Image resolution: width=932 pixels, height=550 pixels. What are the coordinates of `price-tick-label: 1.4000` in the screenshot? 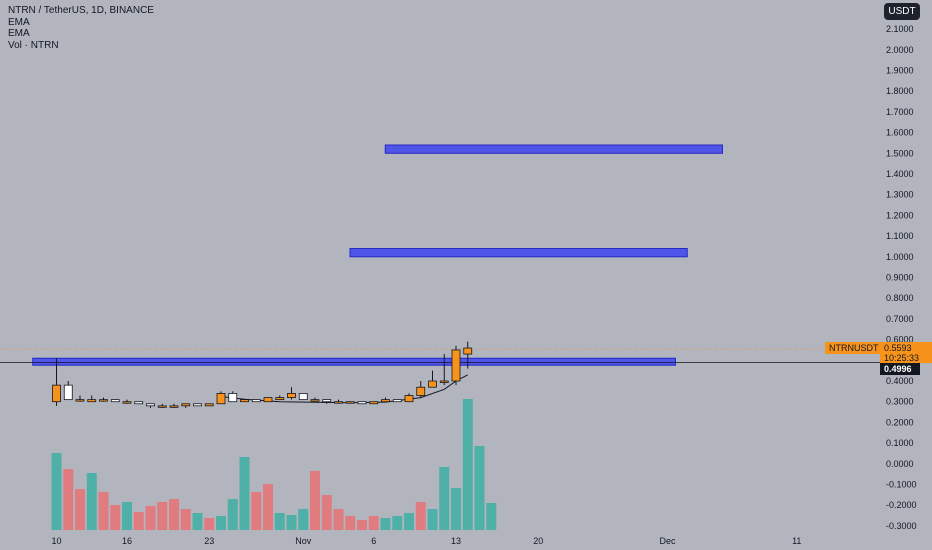 It's located at (900, 174).